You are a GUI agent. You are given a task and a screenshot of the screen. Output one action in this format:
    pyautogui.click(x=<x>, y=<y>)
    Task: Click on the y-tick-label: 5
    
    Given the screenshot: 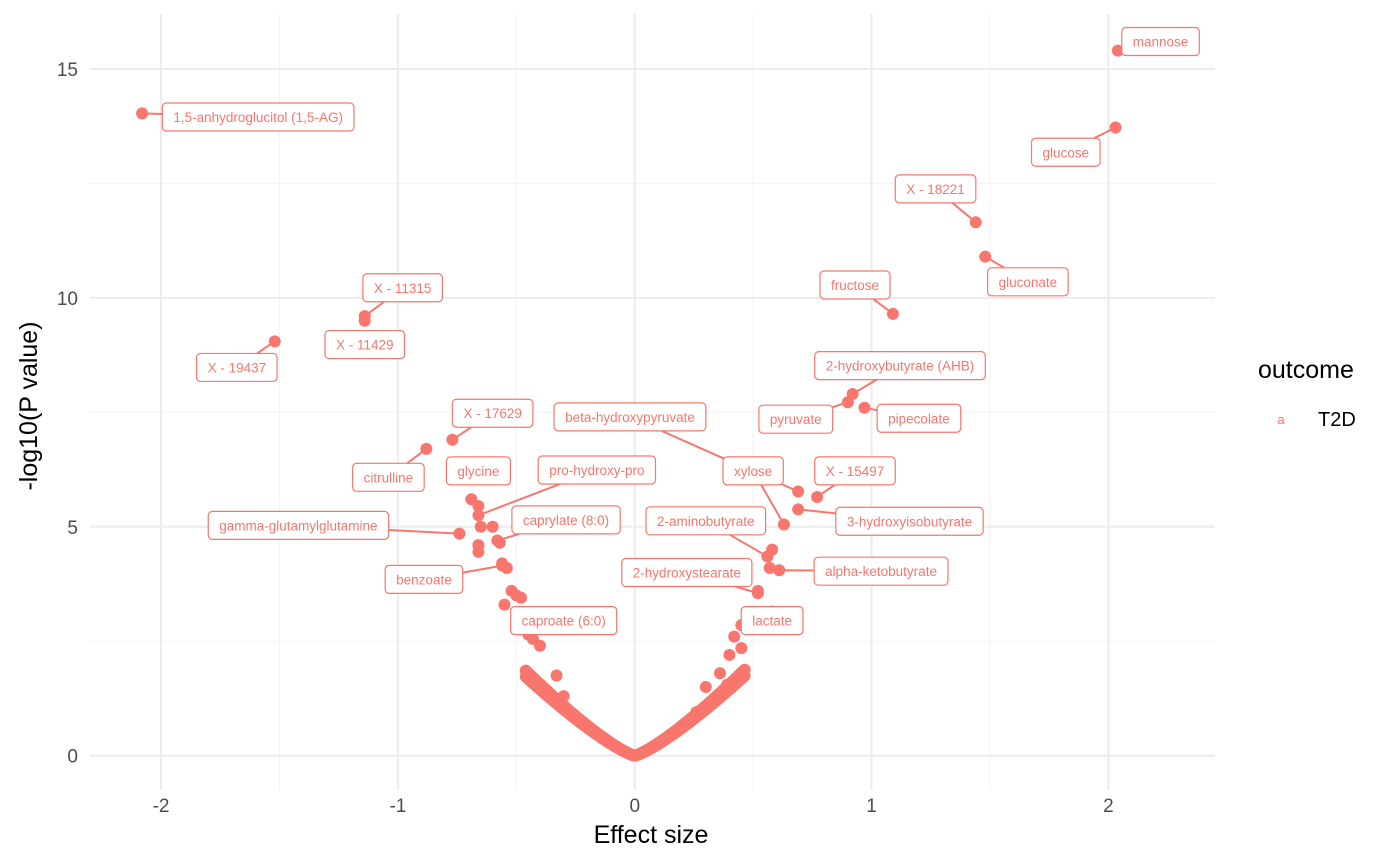 What is the action you would take?
    pyautogui.click(x=72, y=528)
    